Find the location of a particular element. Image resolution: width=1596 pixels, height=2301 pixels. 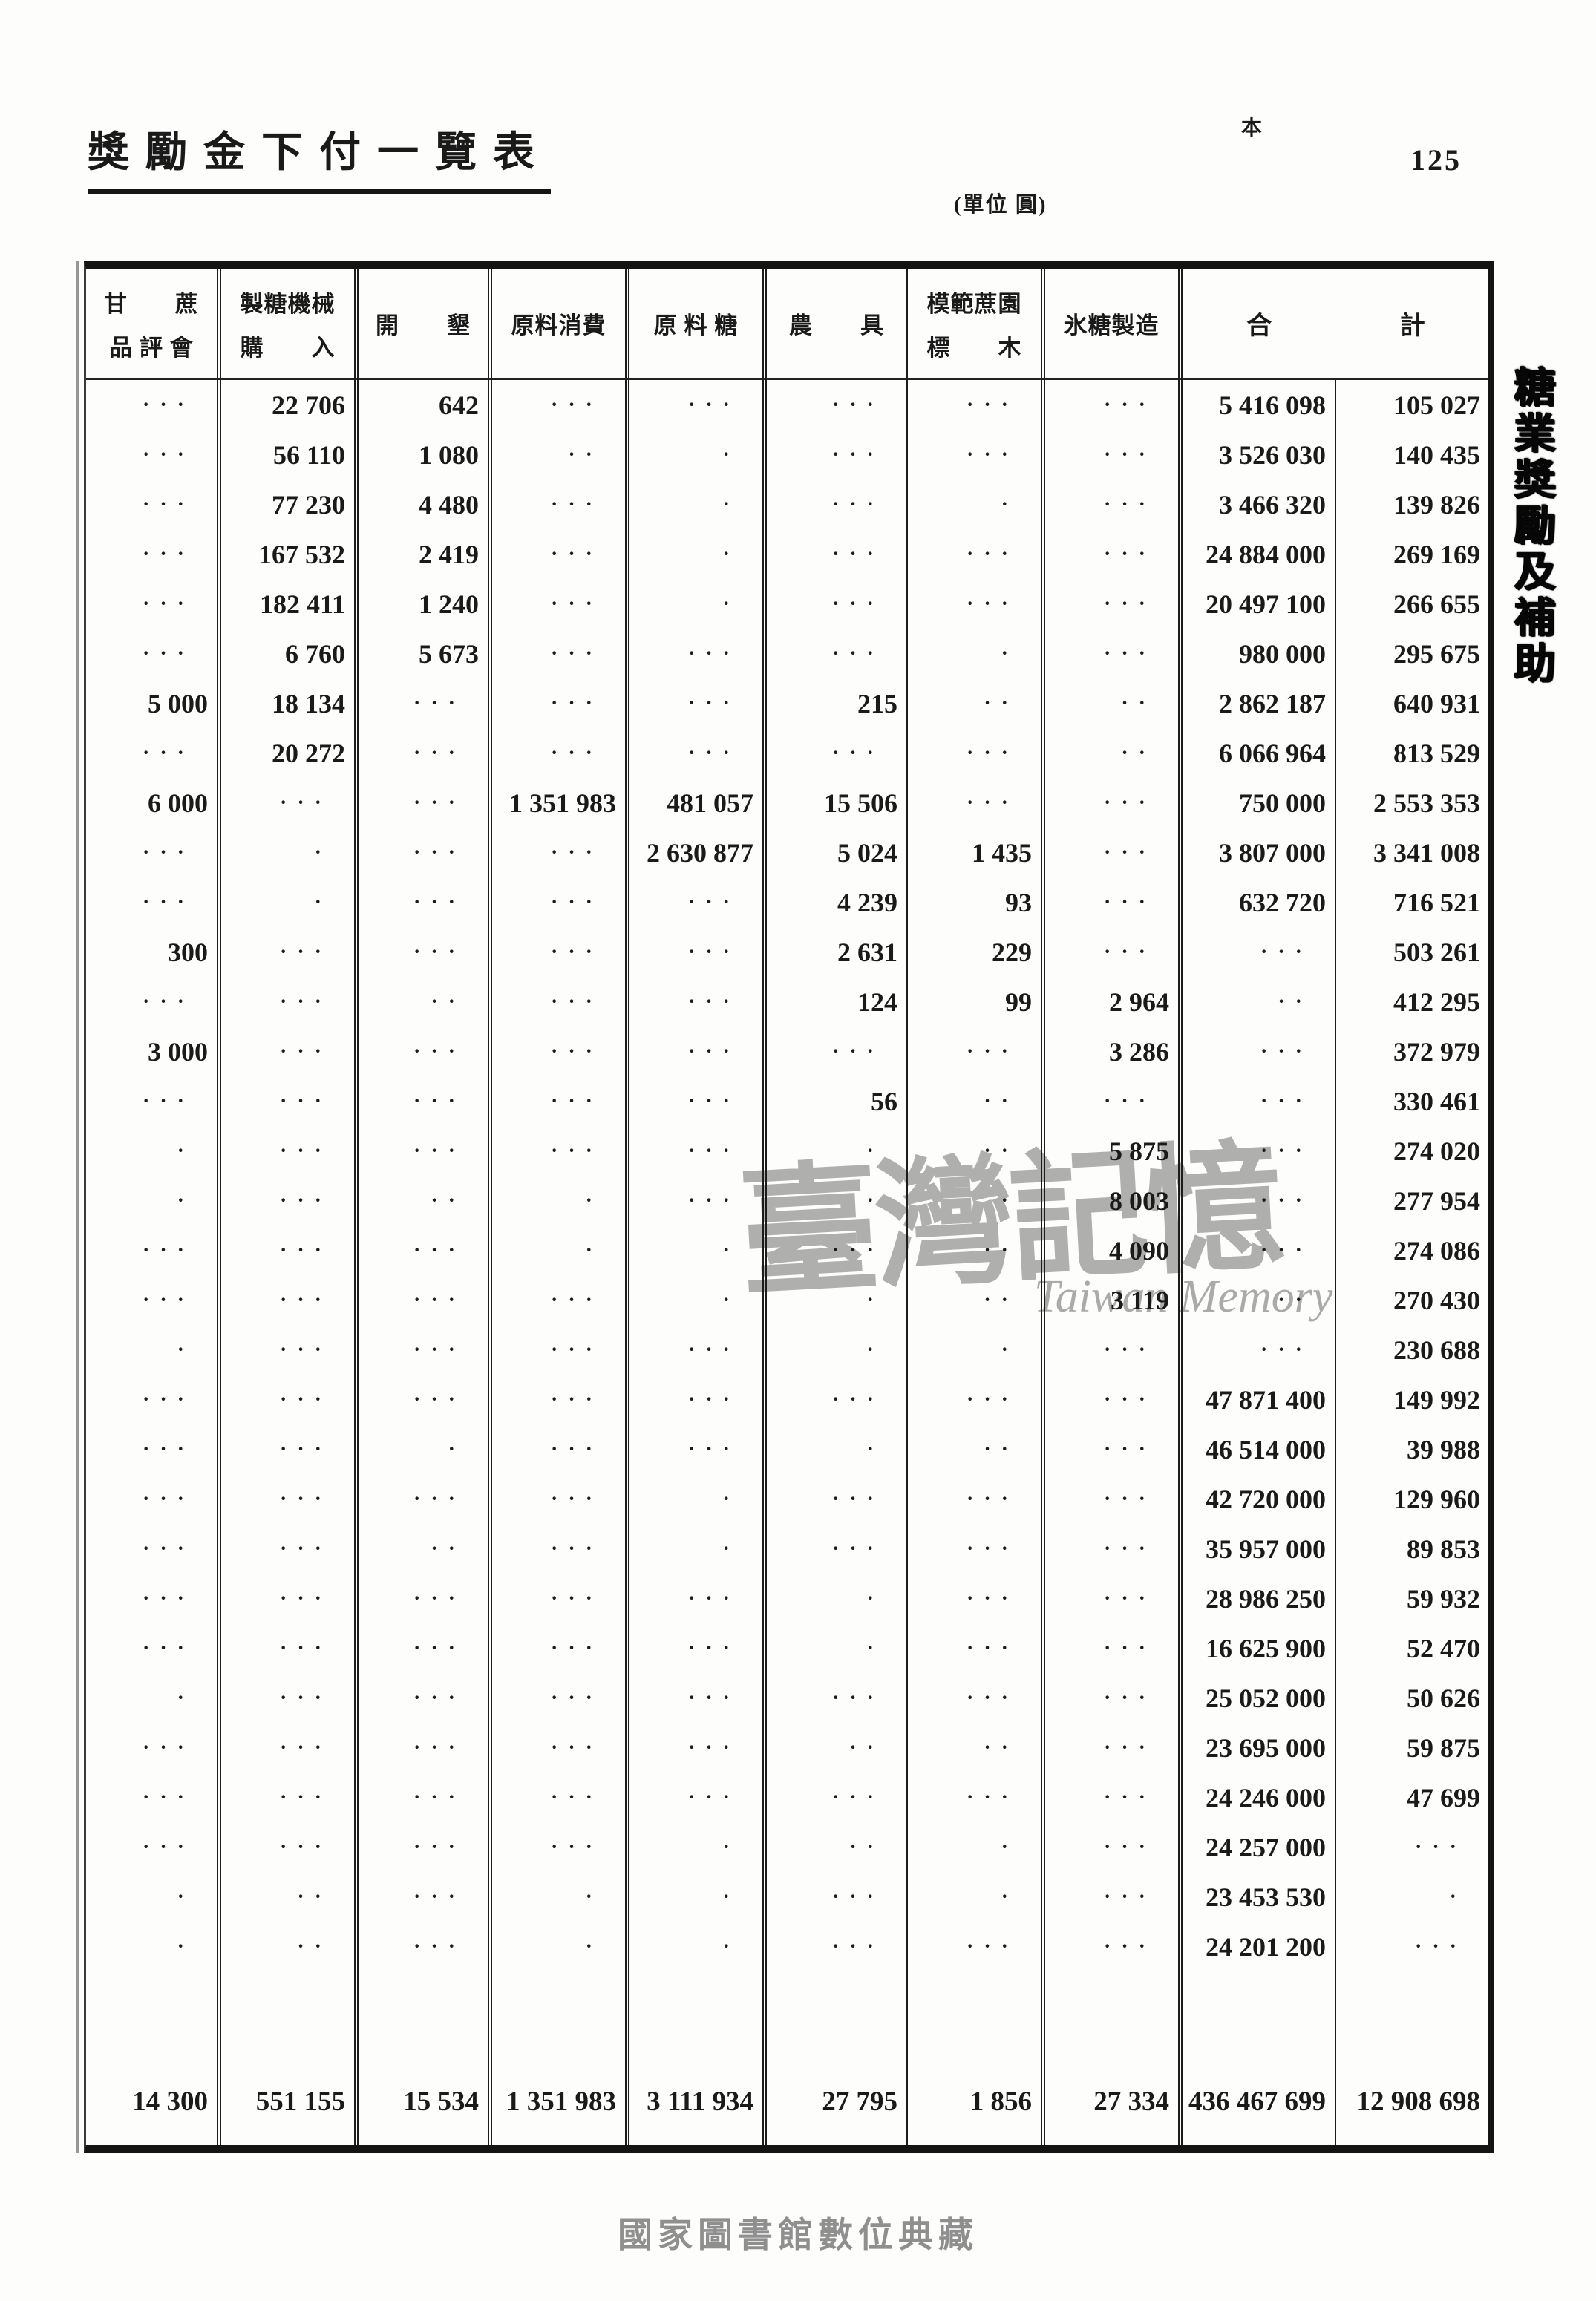

cell: 50 626 is located at coordinates (1444, 1698).